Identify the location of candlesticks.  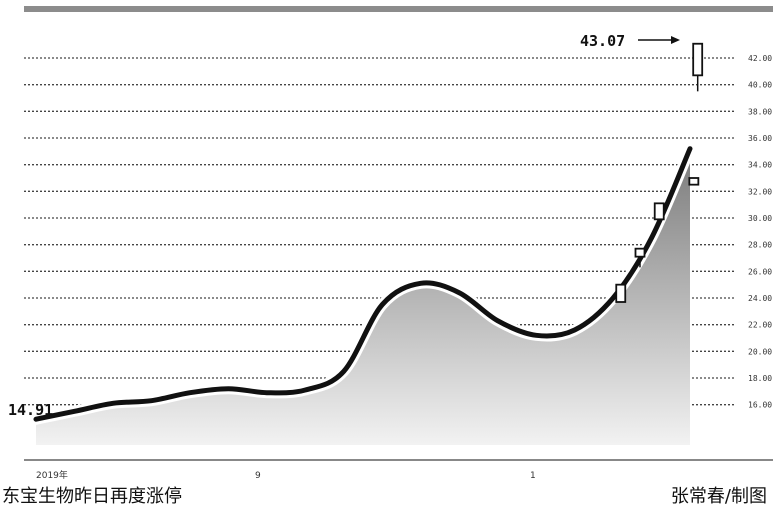
(659, 172).